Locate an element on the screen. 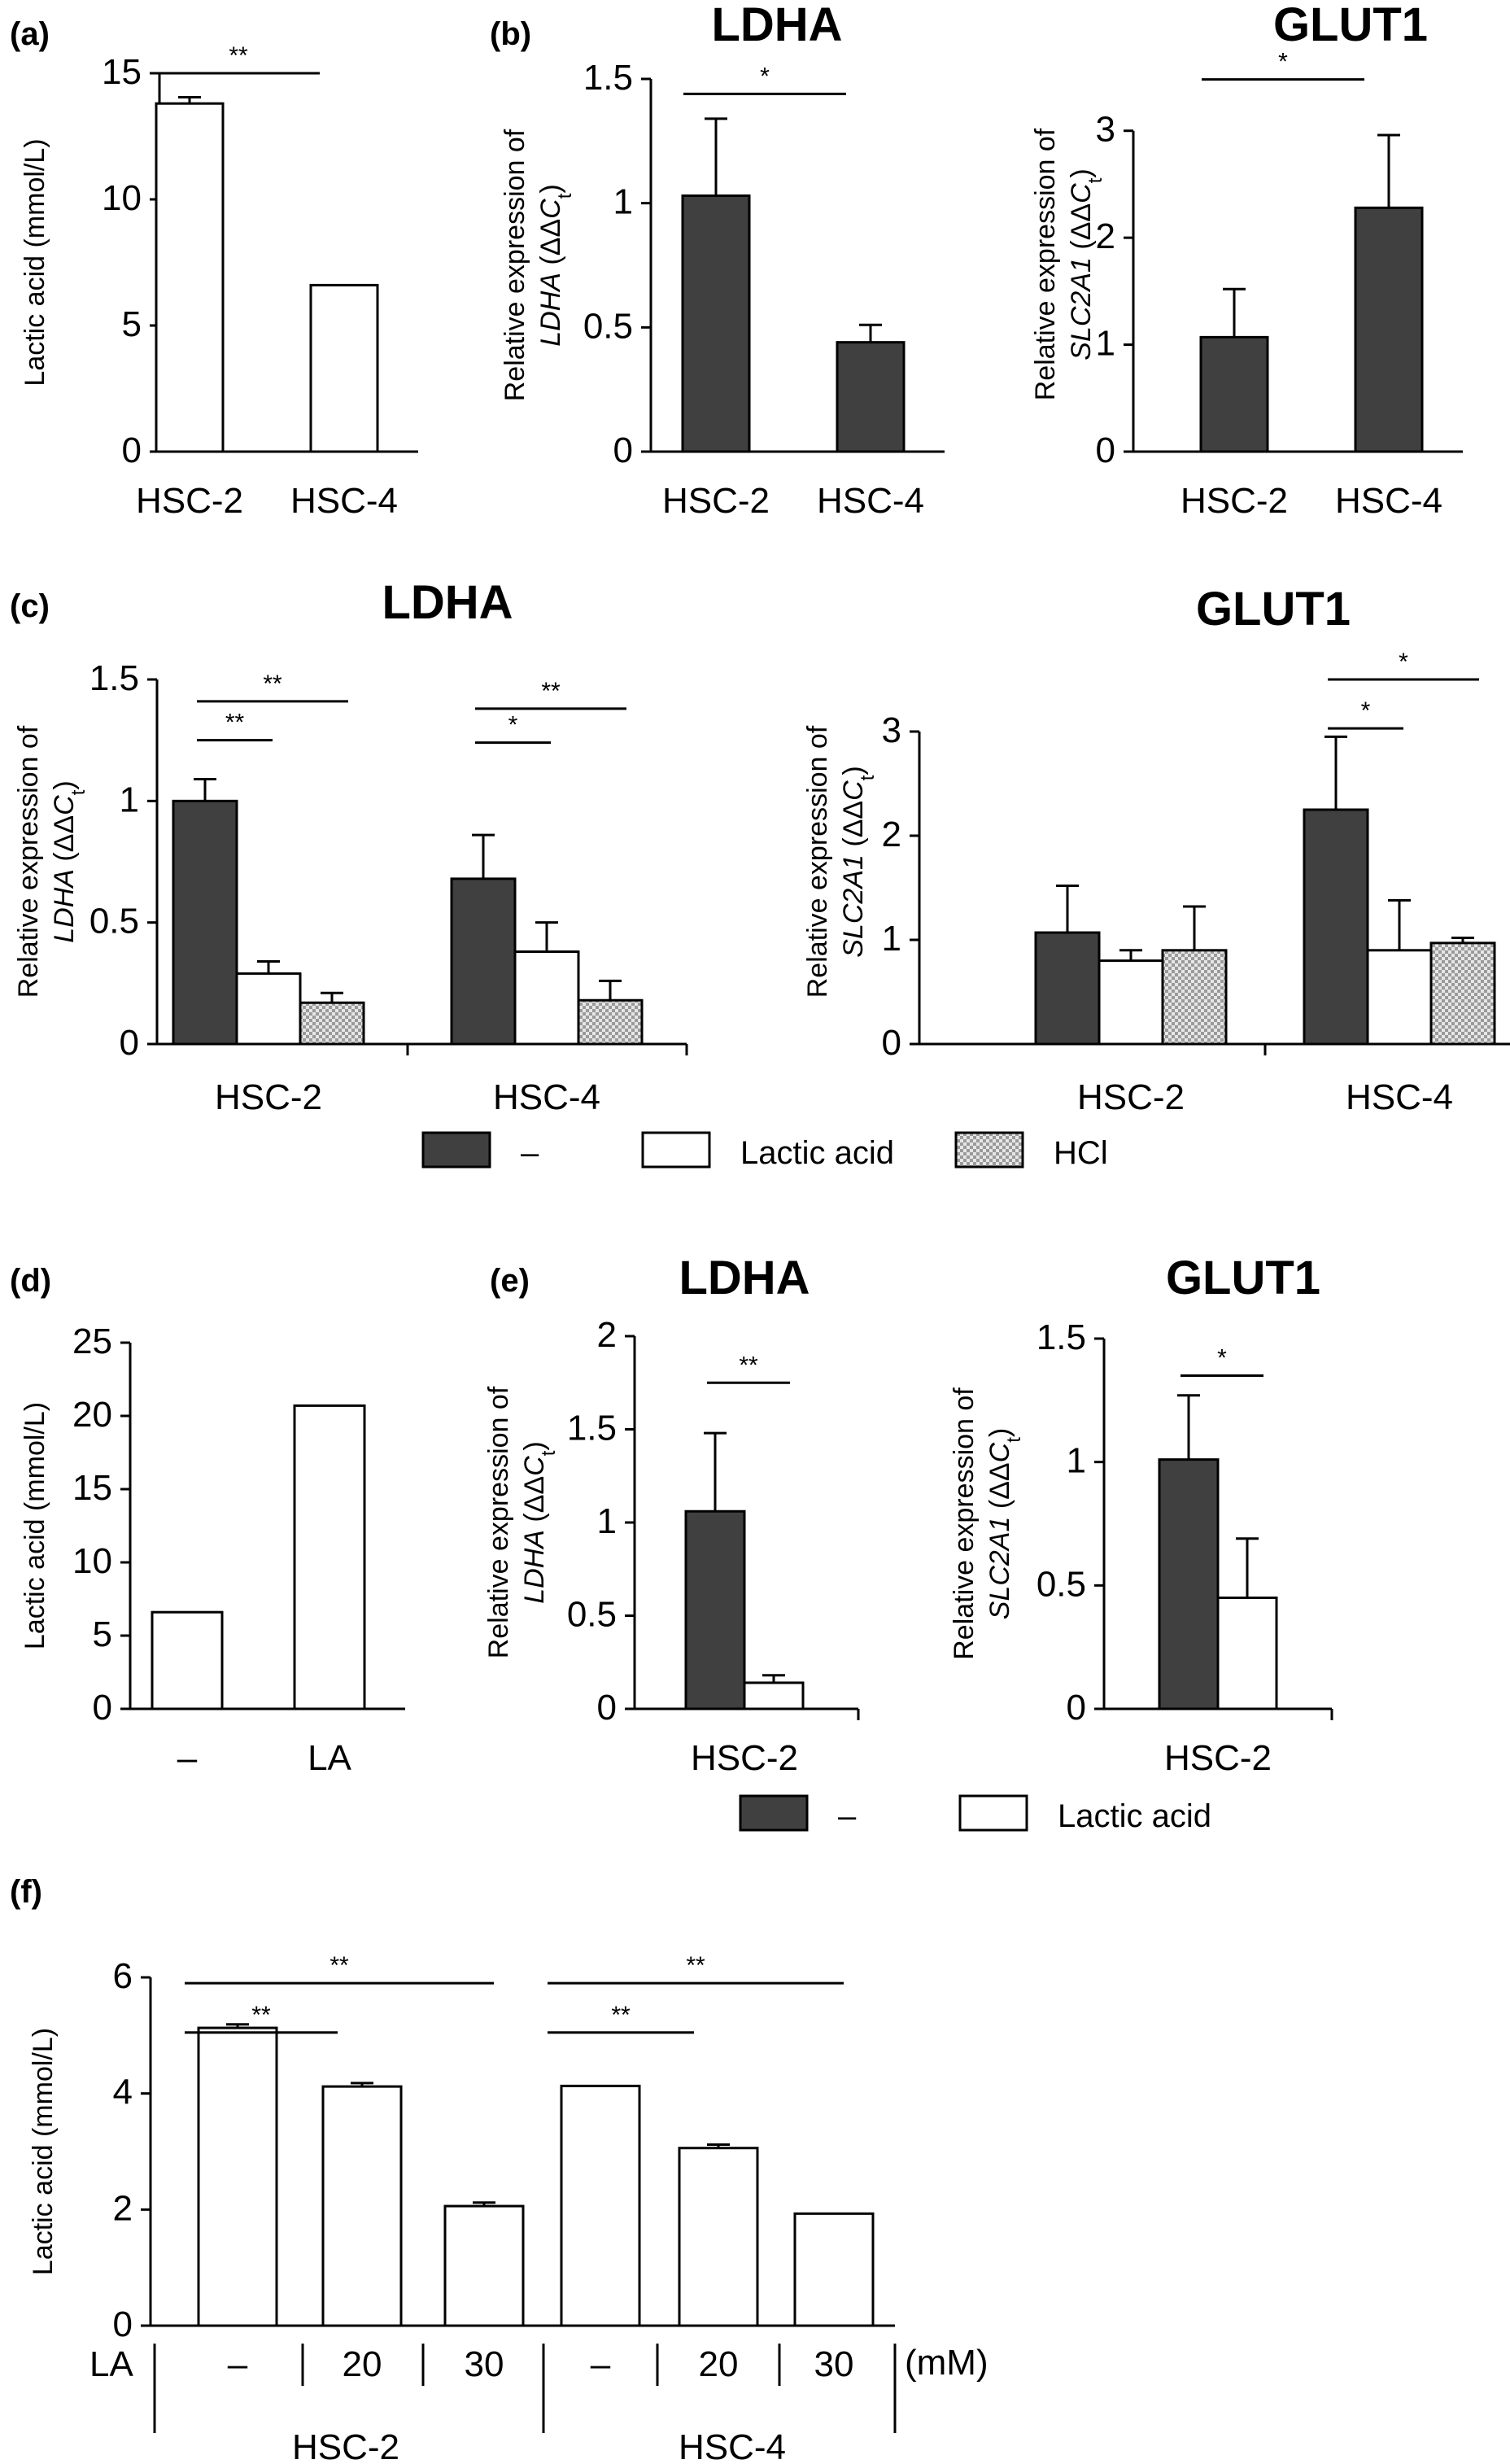  y-tick-label-e1: 0.5 is located at coordinates (592, 1615).